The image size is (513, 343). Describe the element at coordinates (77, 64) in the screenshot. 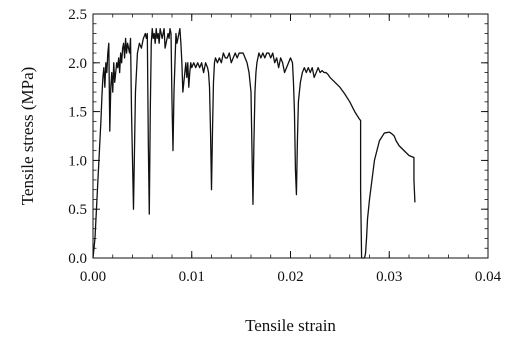

I see `y-tick-label: 2.0` at that location.